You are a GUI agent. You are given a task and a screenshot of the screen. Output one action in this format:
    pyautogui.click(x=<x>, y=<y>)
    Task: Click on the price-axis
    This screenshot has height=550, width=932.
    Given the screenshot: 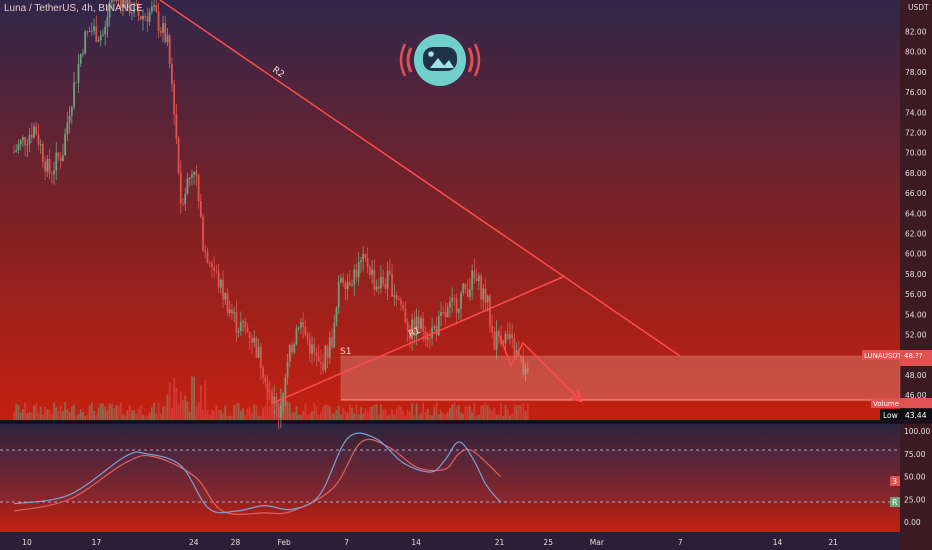 What is the action you would take?
    pyautogui.click(x=916, y=275)
    